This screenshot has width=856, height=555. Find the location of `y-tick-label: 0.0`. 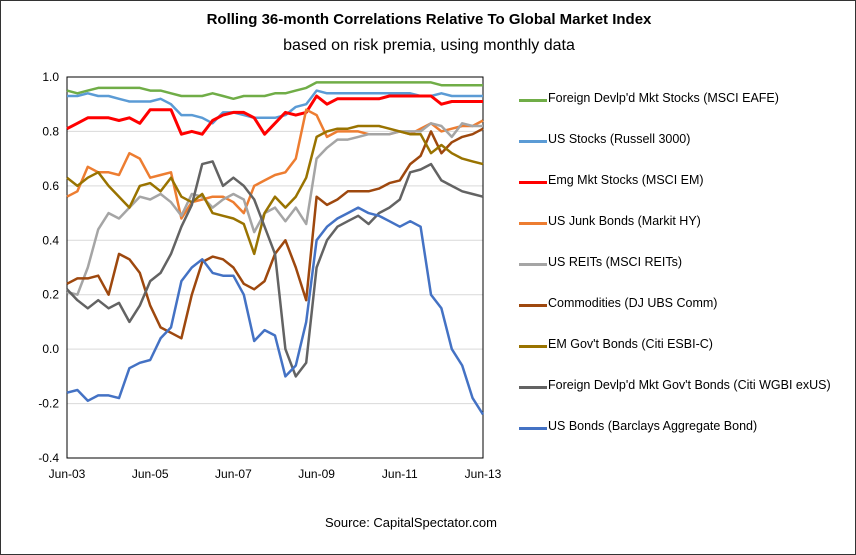

y-tick-label: 0.0 is located at coordinates (50, 349).